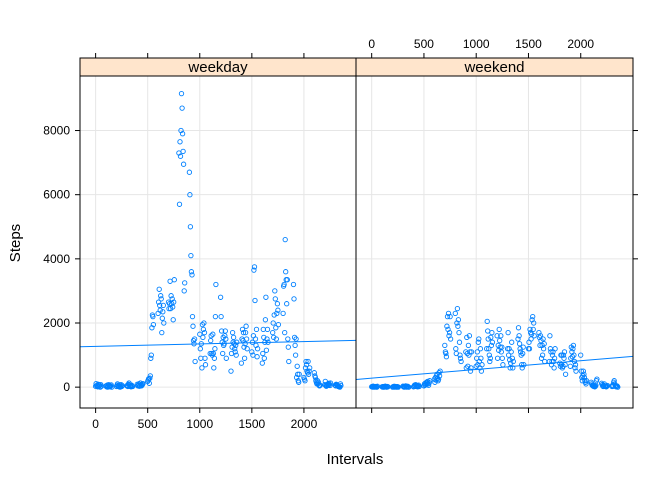  Describe the element at coordinates (217, 67) in the screenshot. I see `strip-label: weekday` at that location.